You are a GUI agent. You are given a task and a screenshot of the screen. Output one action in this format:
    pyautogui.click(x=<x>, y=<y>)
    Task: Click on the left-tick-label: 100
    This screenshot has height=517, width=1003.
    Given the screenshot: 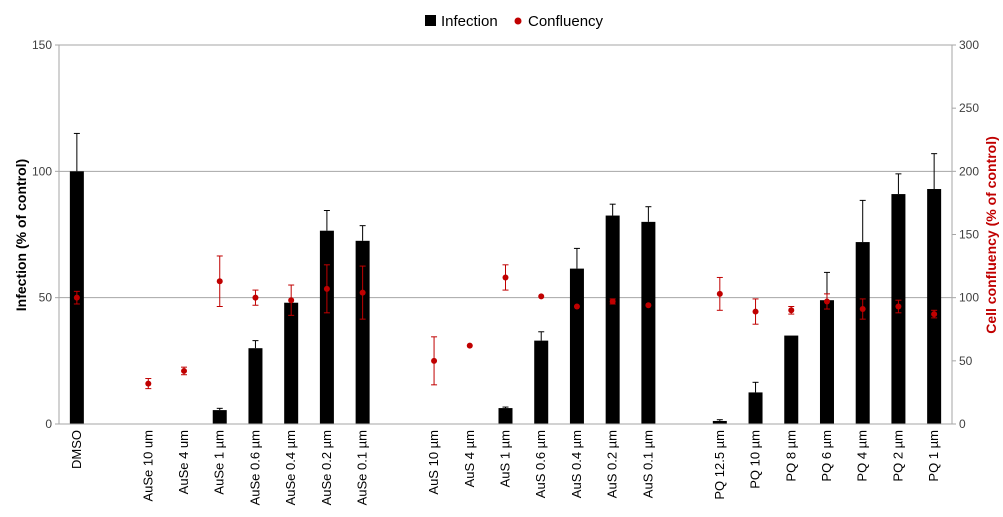 What is the action you would take?
    pyautogui.click(x=42, y=171)
    